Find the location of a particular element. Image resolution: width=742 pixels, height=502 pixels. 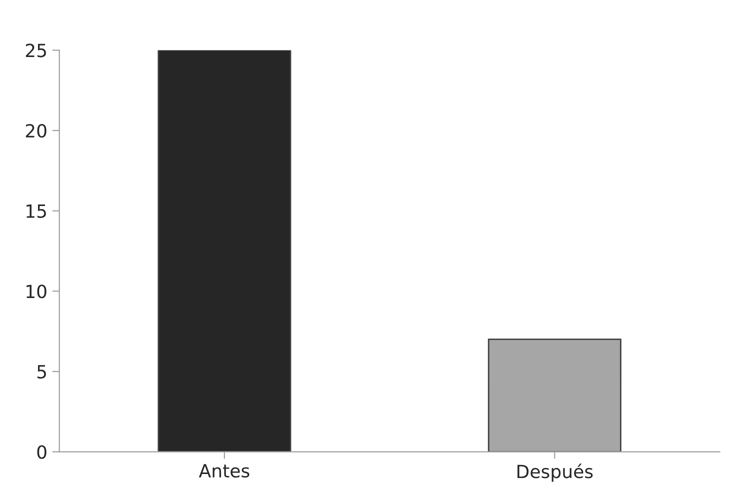

y-tick-label: 10 is located at coordinates (36, 291).